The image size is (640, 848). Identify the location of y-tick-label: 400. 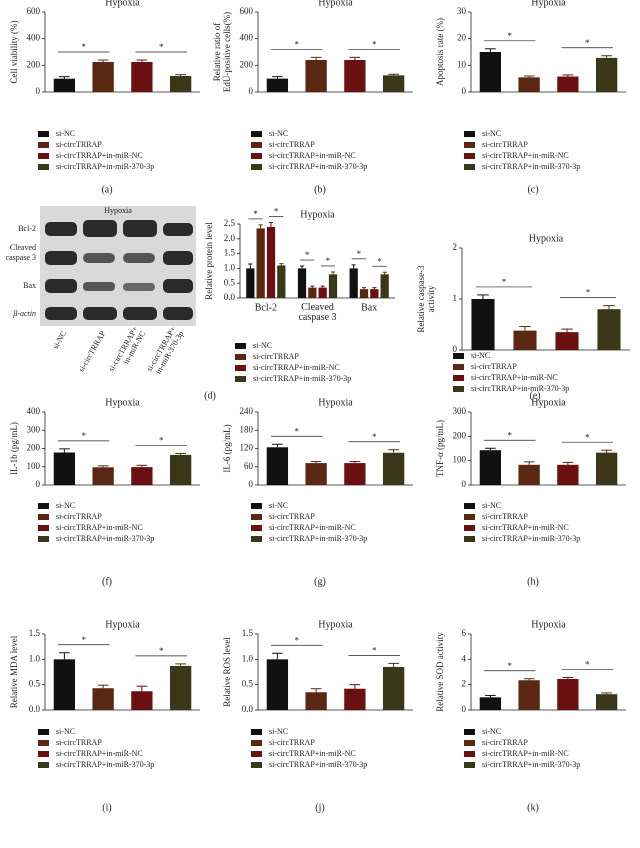
(247, 38).